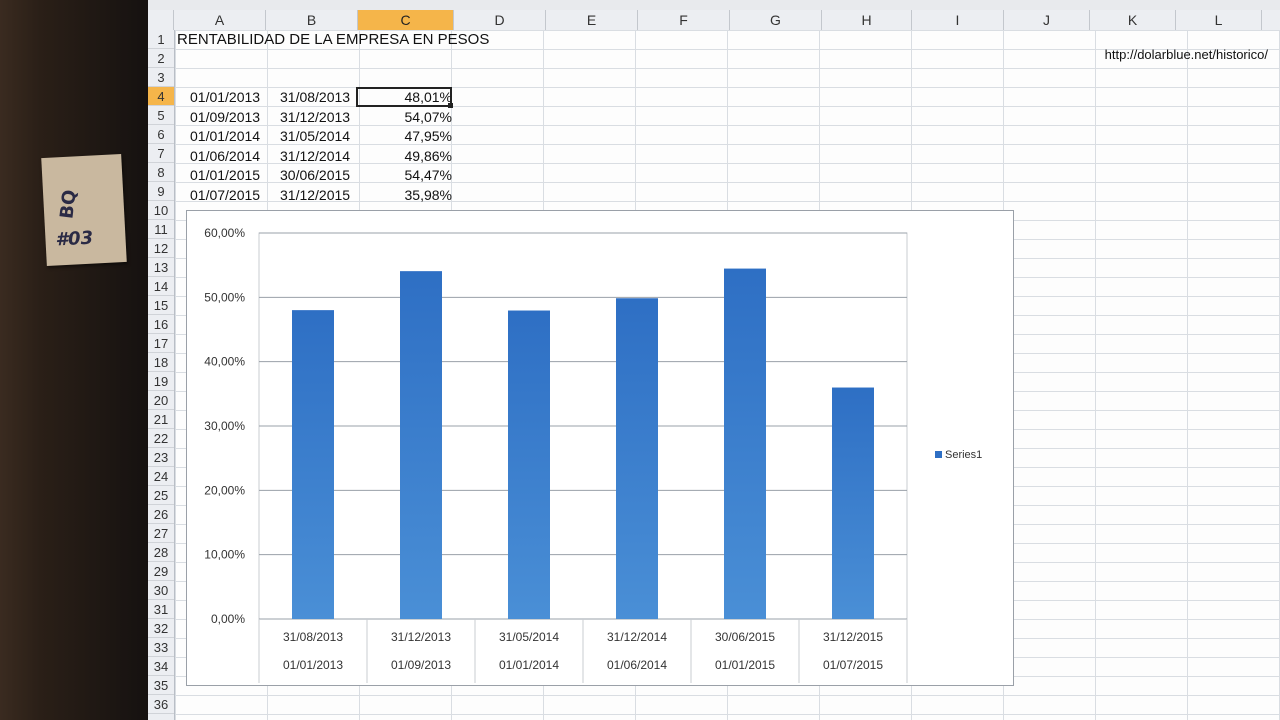 Image resolution: width=1280 pixels, height=720 pixels. Describe the element at coordinates (1219, 20) in the screenshot. I see `column-header-l: L` at that location.